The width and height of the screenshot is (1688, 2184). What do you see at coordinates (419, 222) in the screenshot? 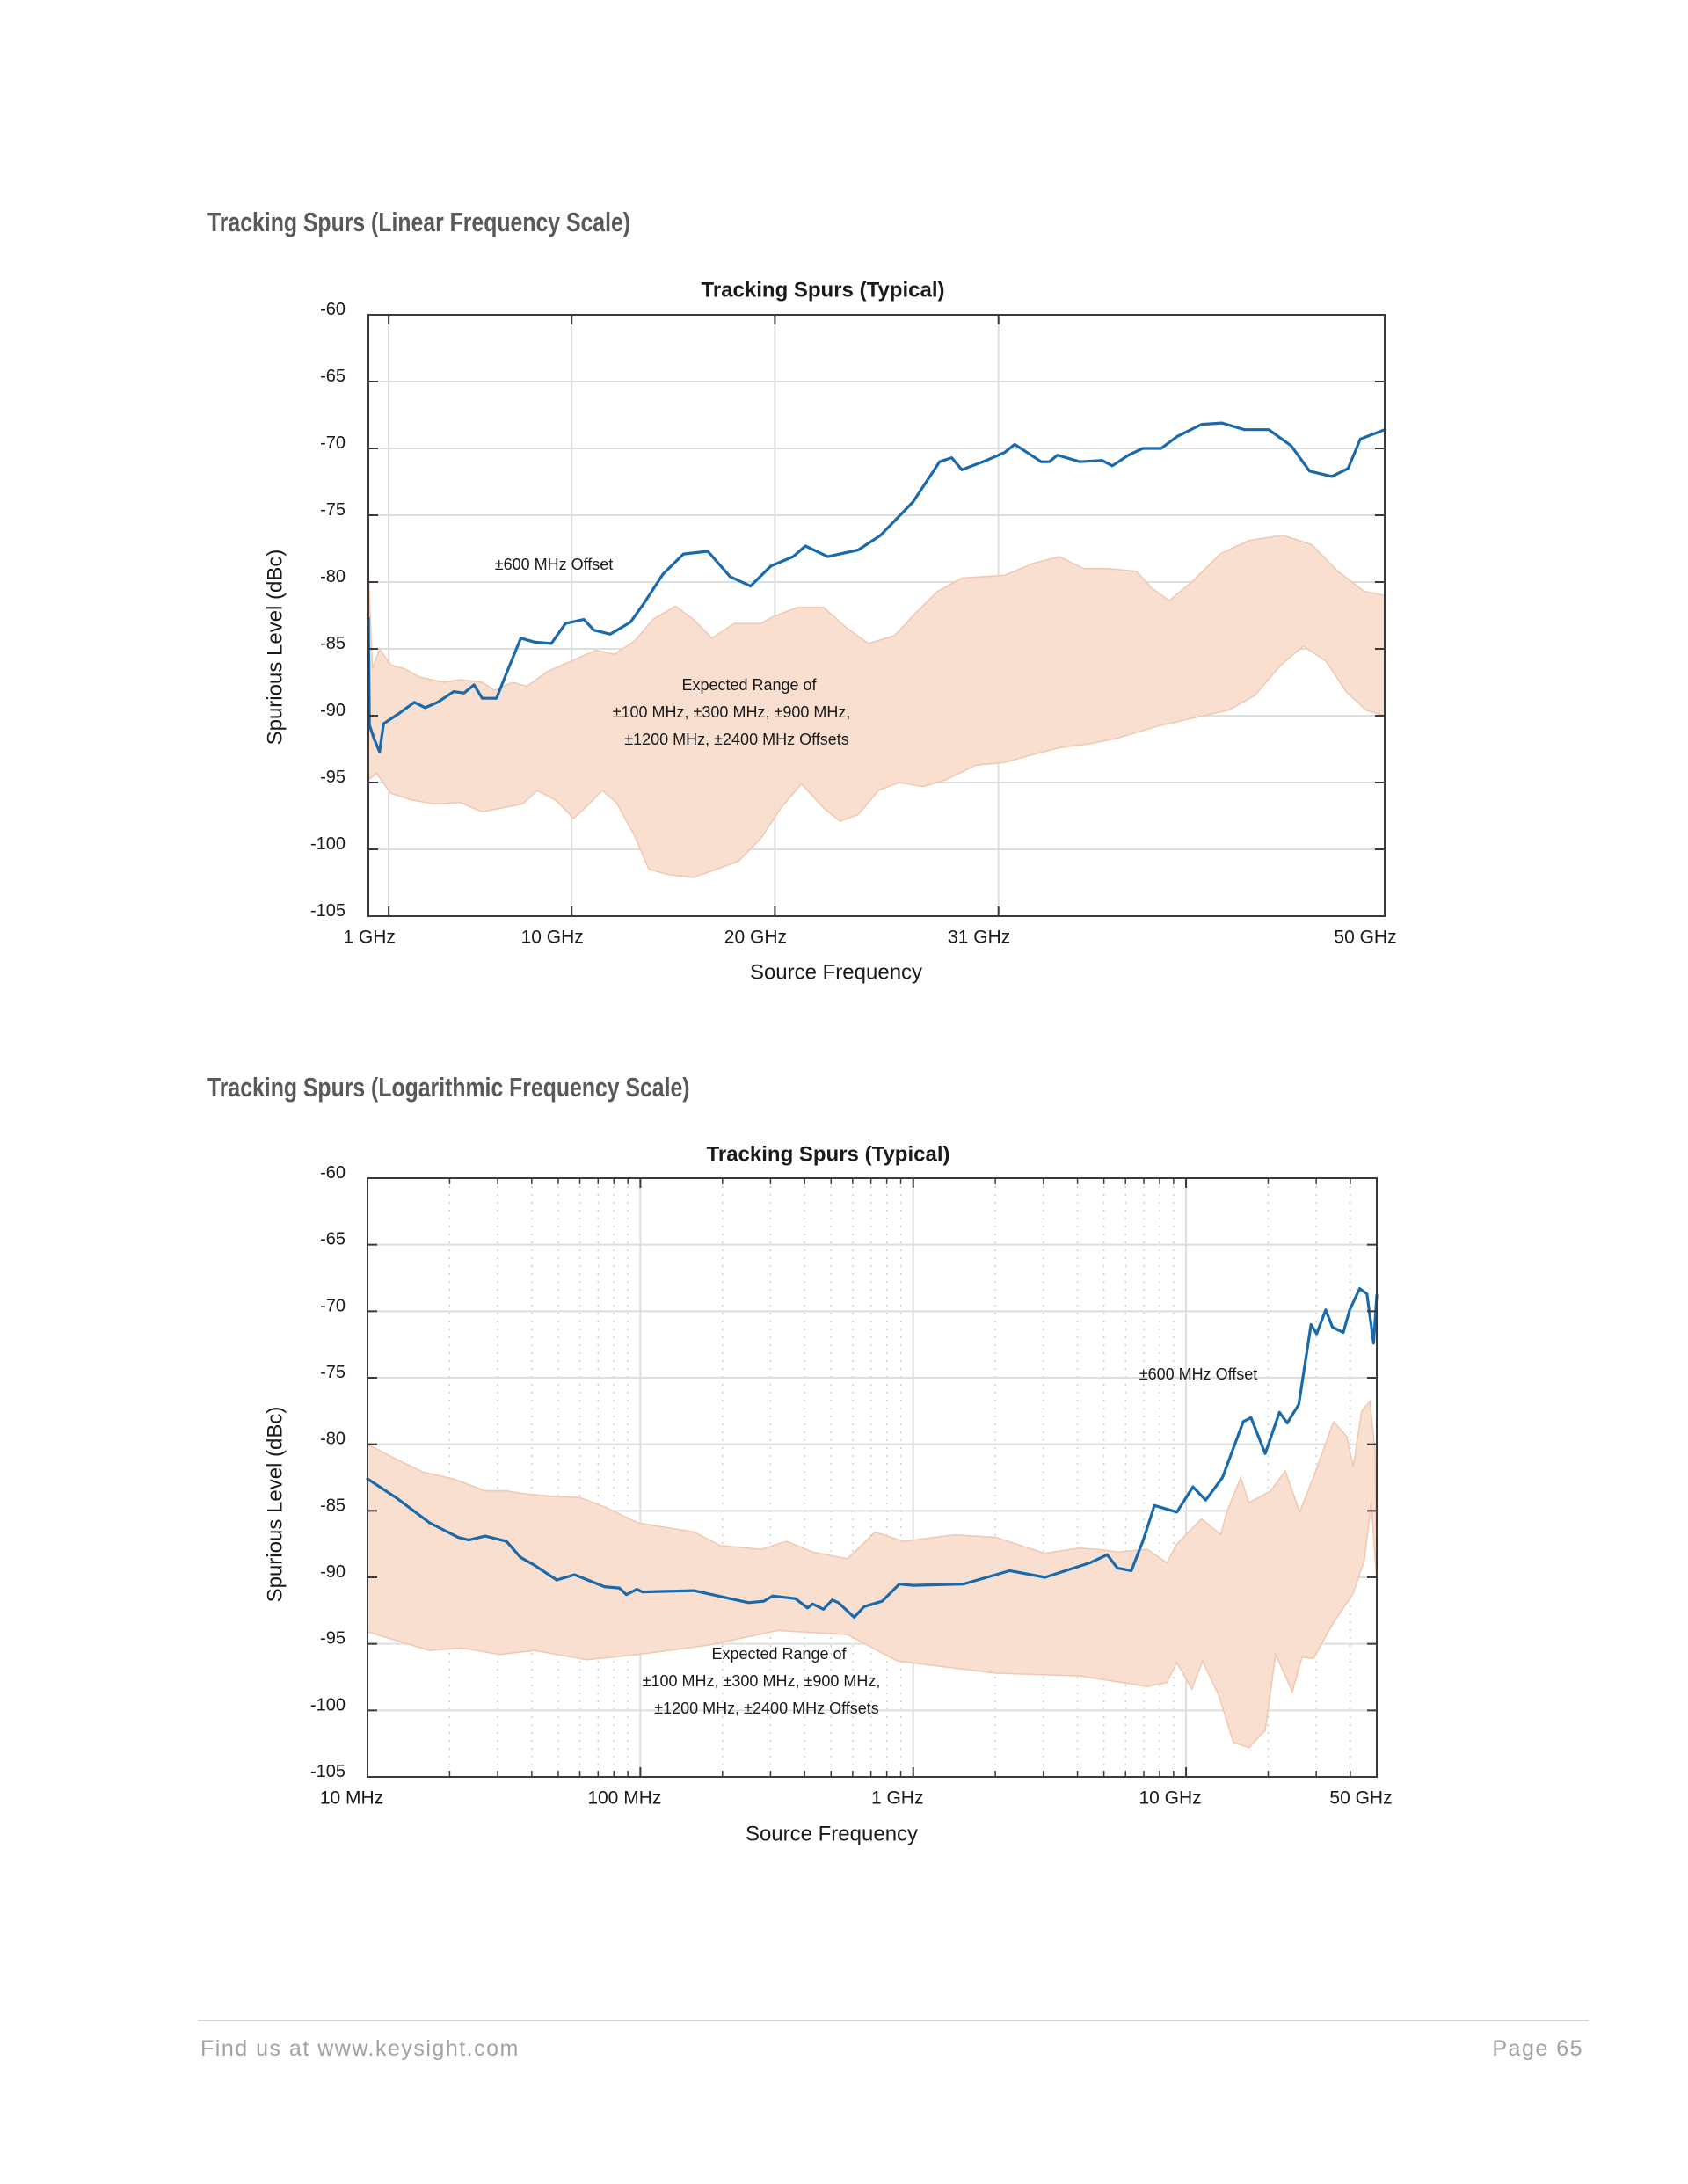
I see `section-heading-linear: Tracking Spurs (Linear Frequency Scale)` at bounding box center [419, 222].